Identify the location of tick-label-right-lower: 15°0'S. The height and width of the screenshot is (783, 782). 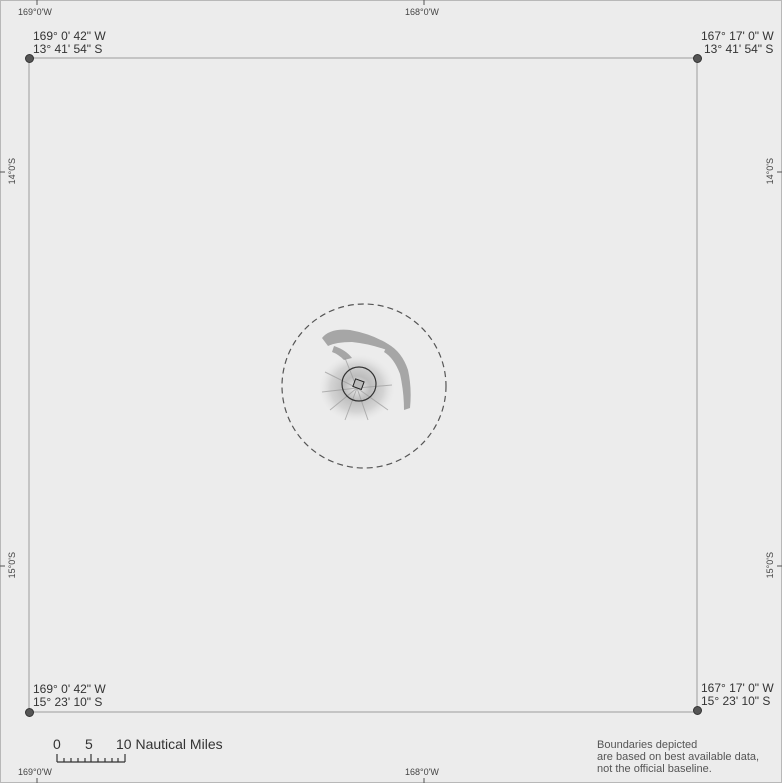
(770, 565).